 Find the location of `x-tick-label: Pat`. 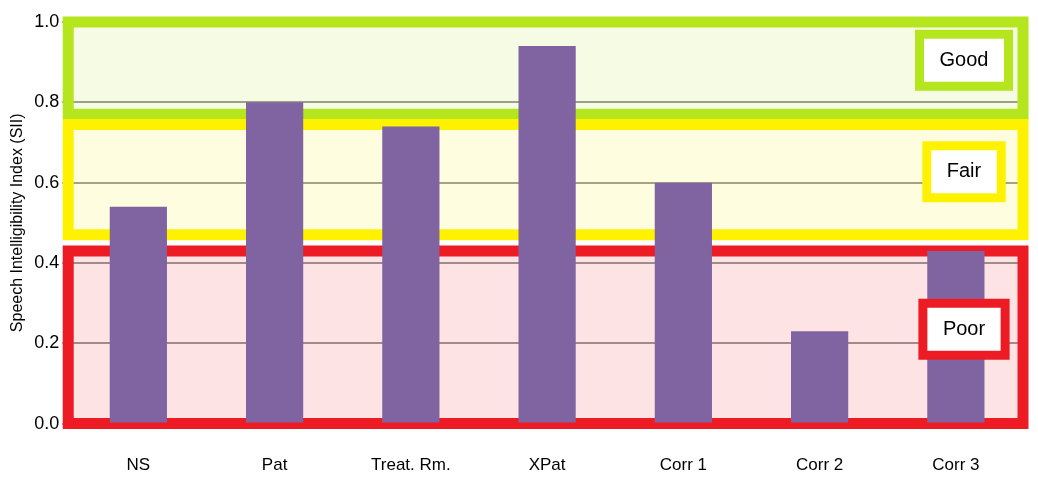

x-tick-label: Pat is located at coordinates (274, 465).